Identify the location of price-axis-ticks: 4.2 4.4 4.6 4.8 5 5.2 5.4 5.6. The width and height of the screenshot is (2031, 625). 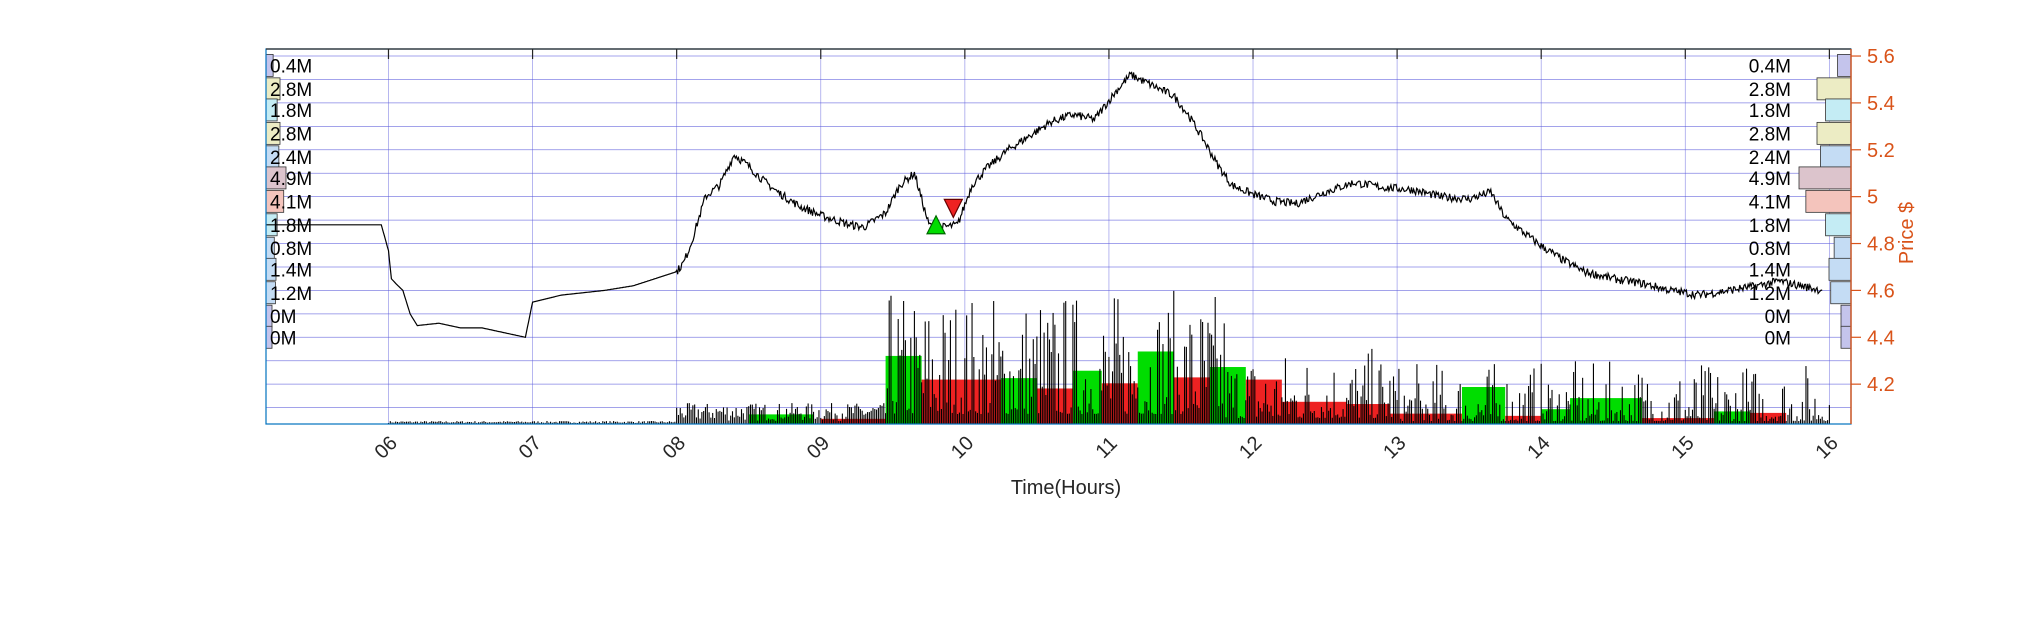
(1873, 221).